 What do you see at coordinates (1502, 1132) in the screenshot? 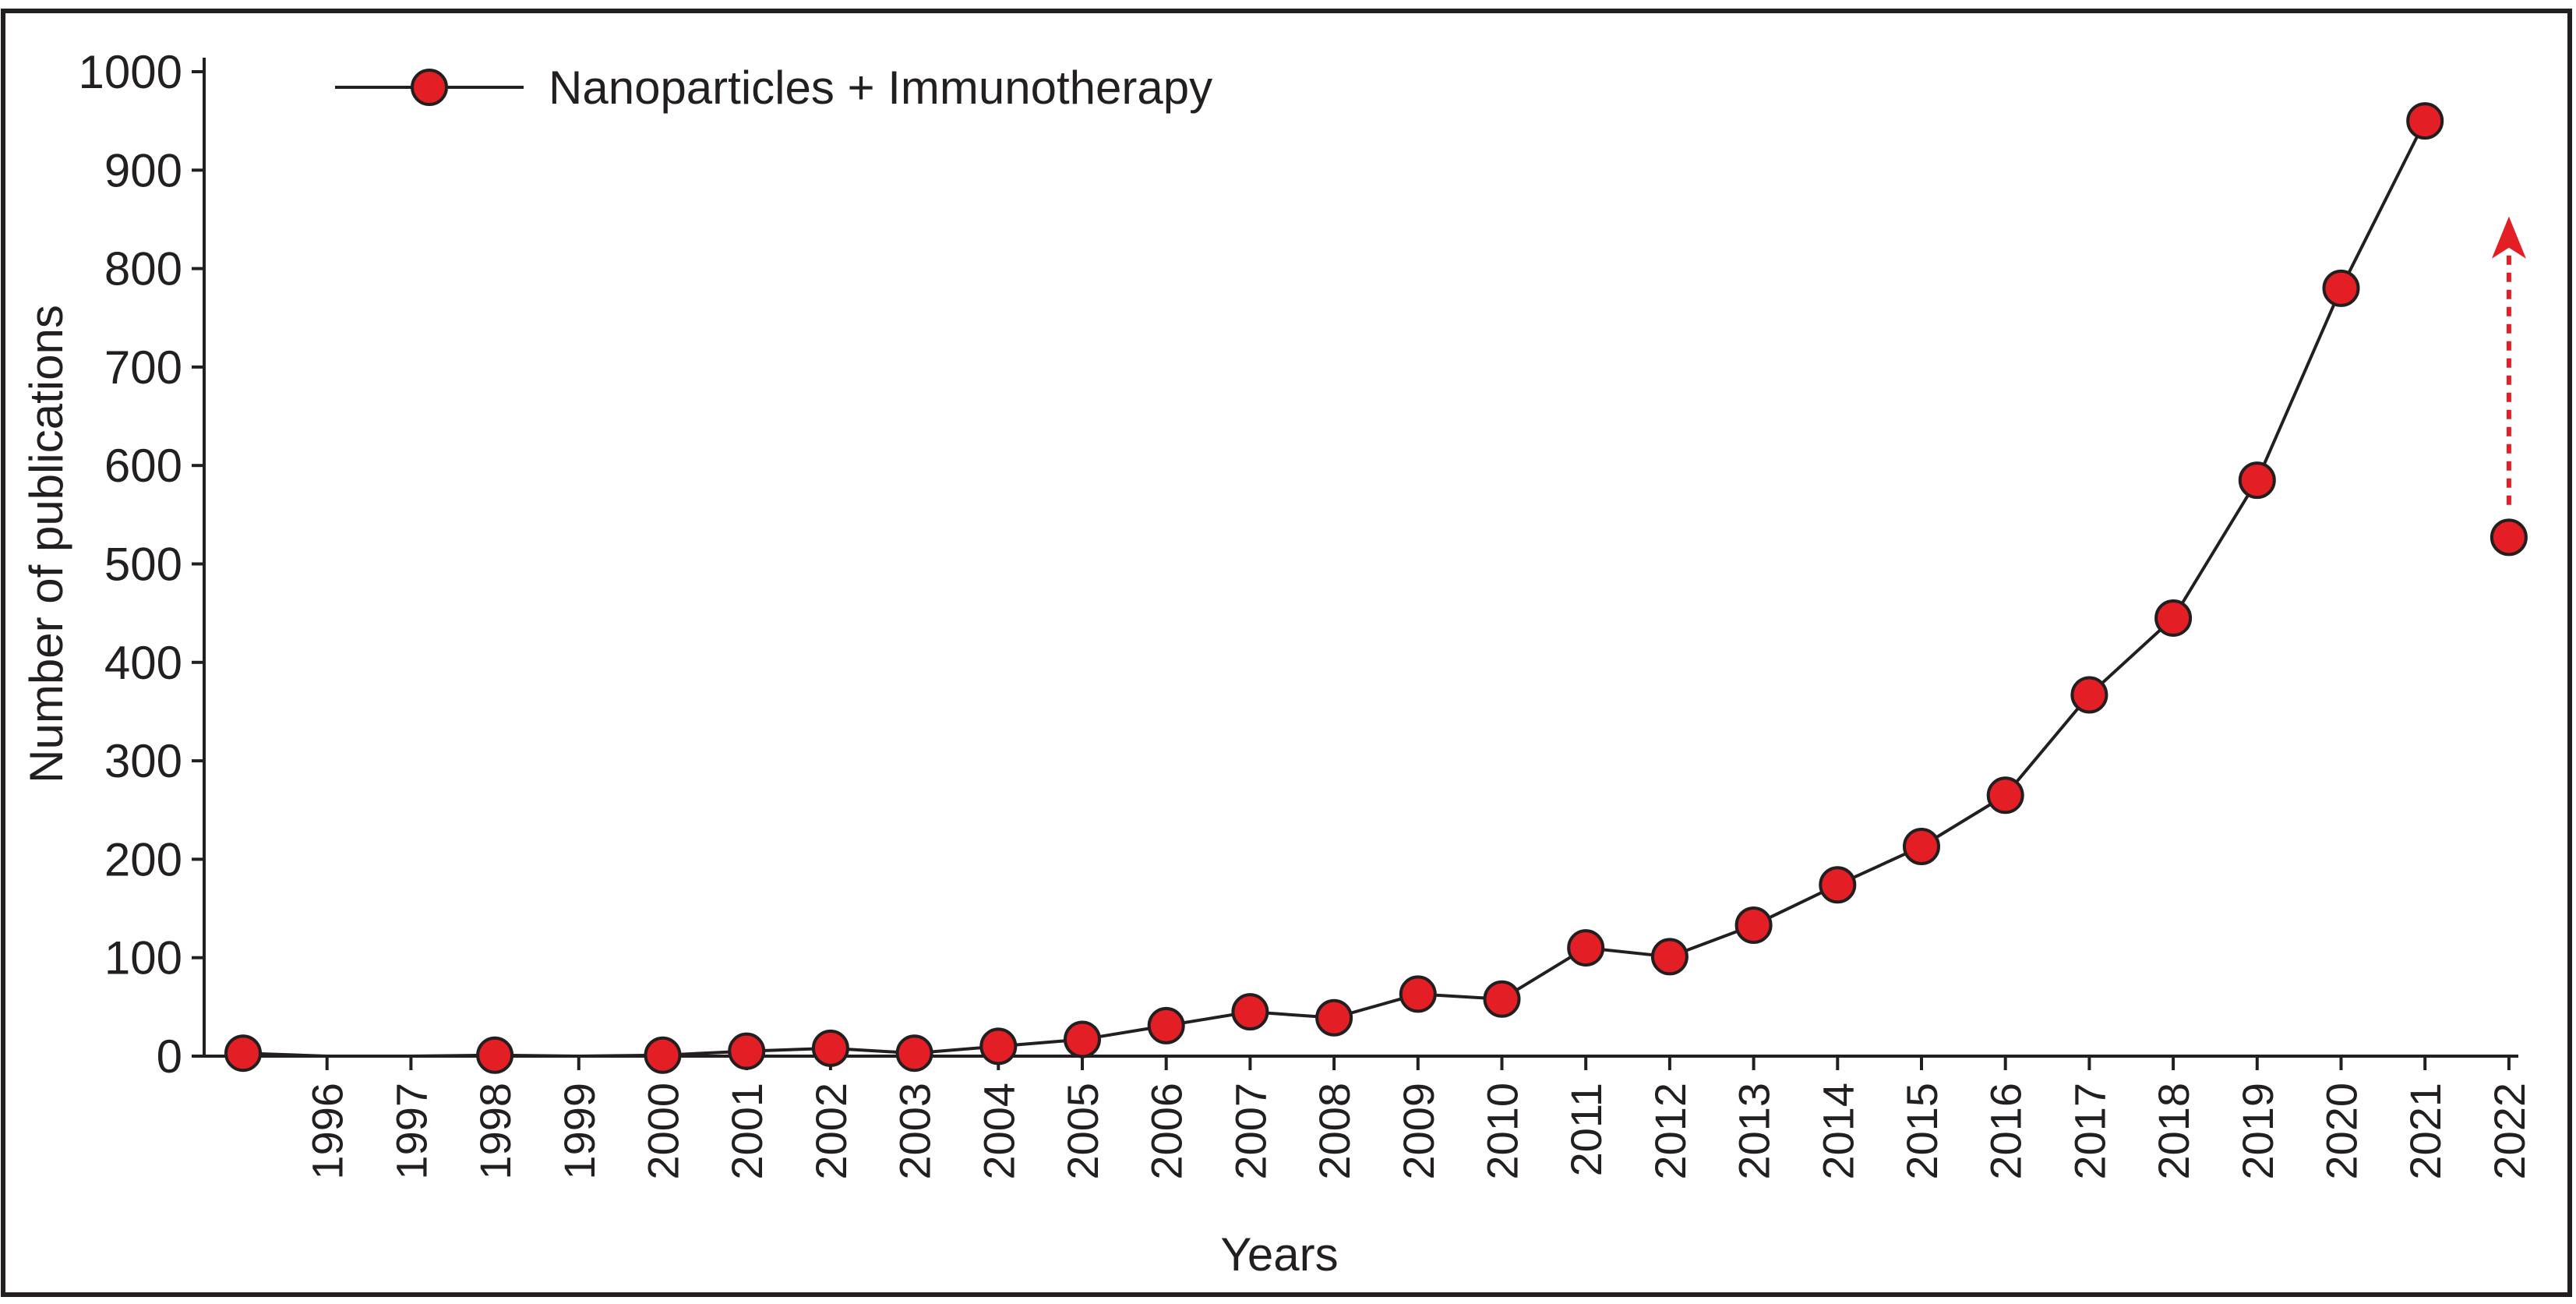
I see `x-tick-label: 2010` at bounding box center [1502, 1132].